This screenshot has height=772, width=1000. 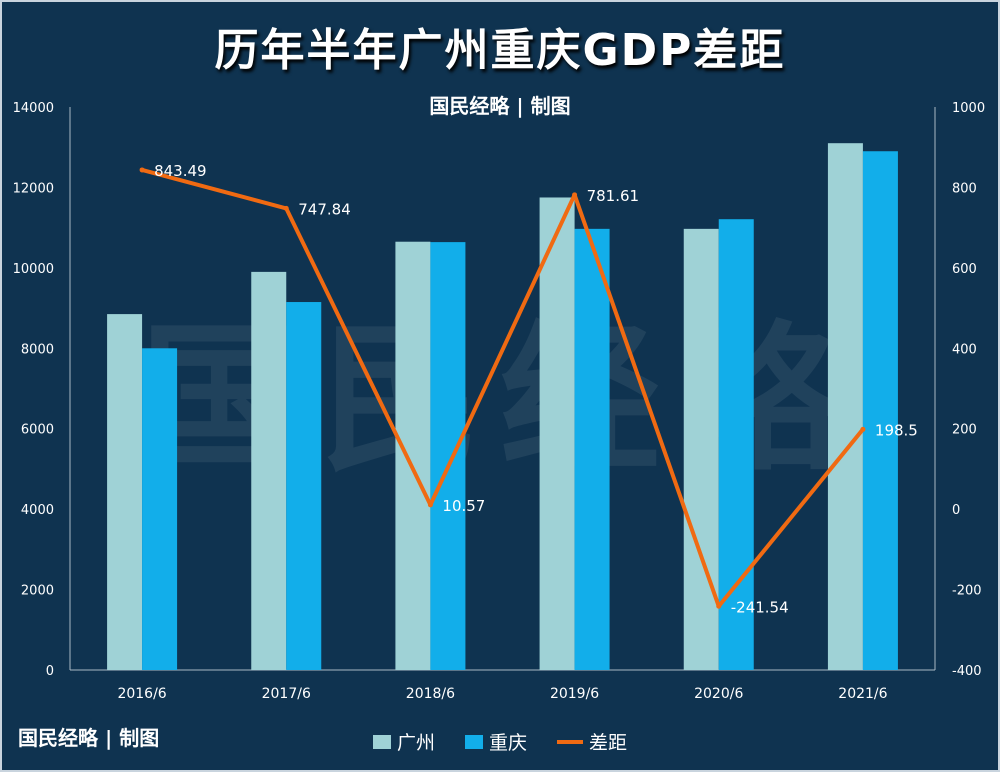 I want to click on right-tick-label: 200, so click(x=964, y=430).